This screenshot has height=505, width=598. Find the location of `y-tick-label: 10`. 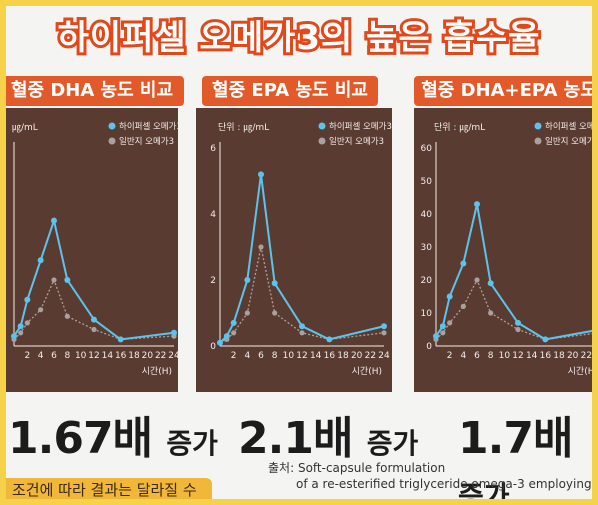

y-tick-label: 10 is located at coordinates (427, 314).